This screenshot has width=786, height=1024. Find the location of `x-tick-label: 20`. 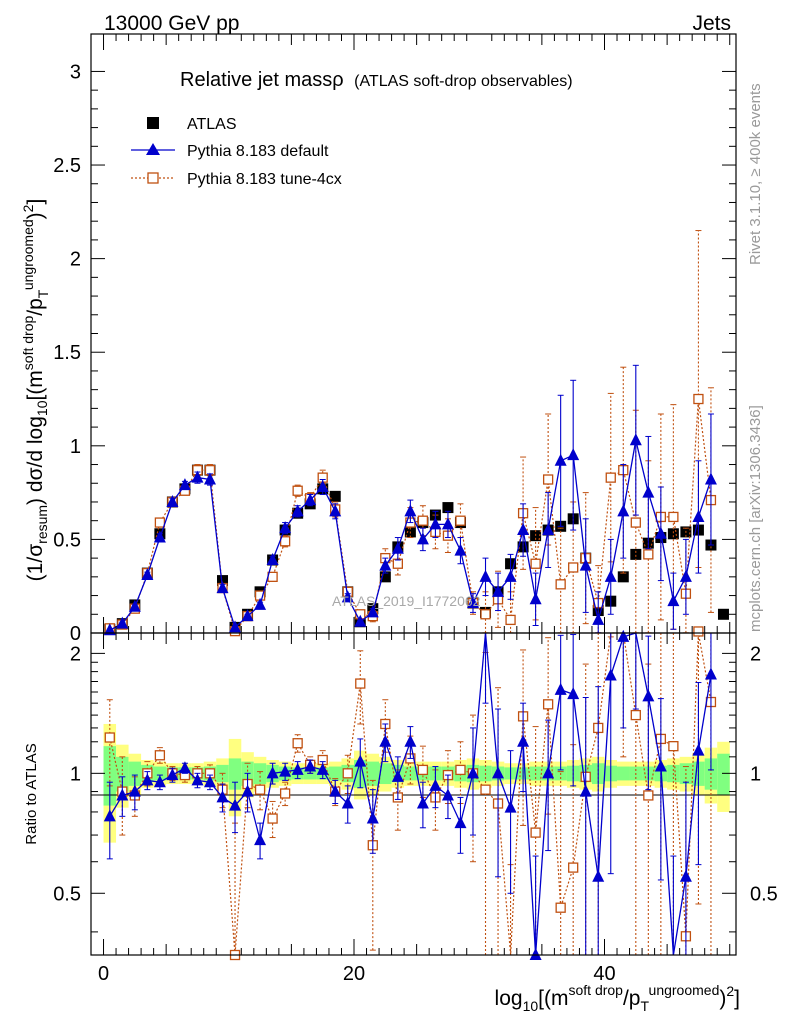

x-tick-label: 20 is located at coordinates (354, 974).